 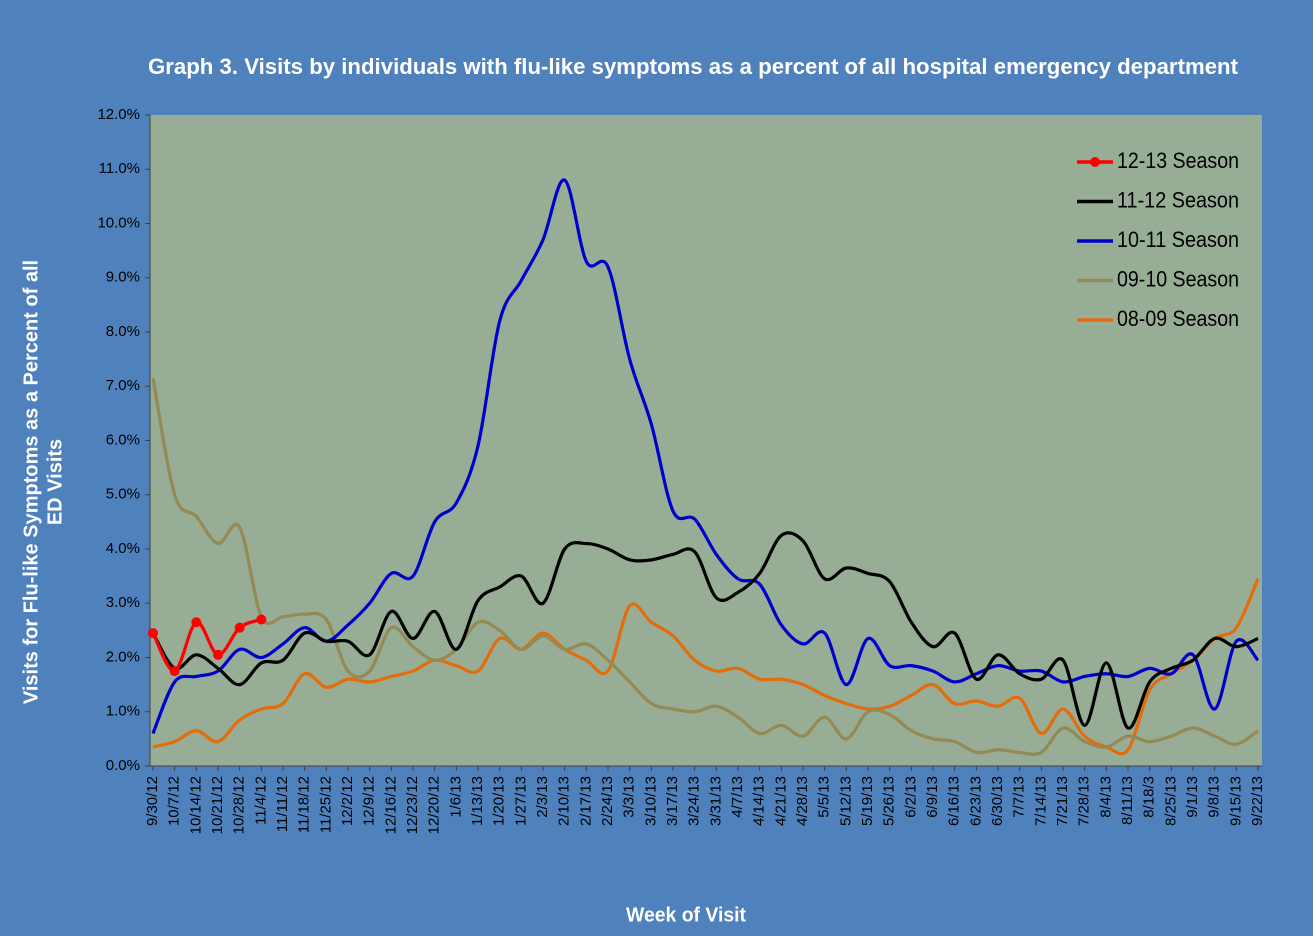 I want to click on legend-label: 09-10 Season, so click(x=1178, y=278).